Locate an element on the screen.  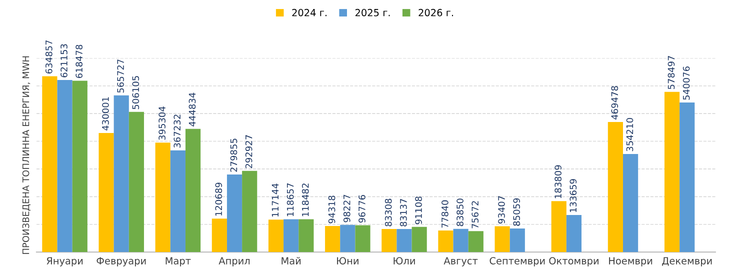
data-label: 618478 is located at coordinates (79, 61).